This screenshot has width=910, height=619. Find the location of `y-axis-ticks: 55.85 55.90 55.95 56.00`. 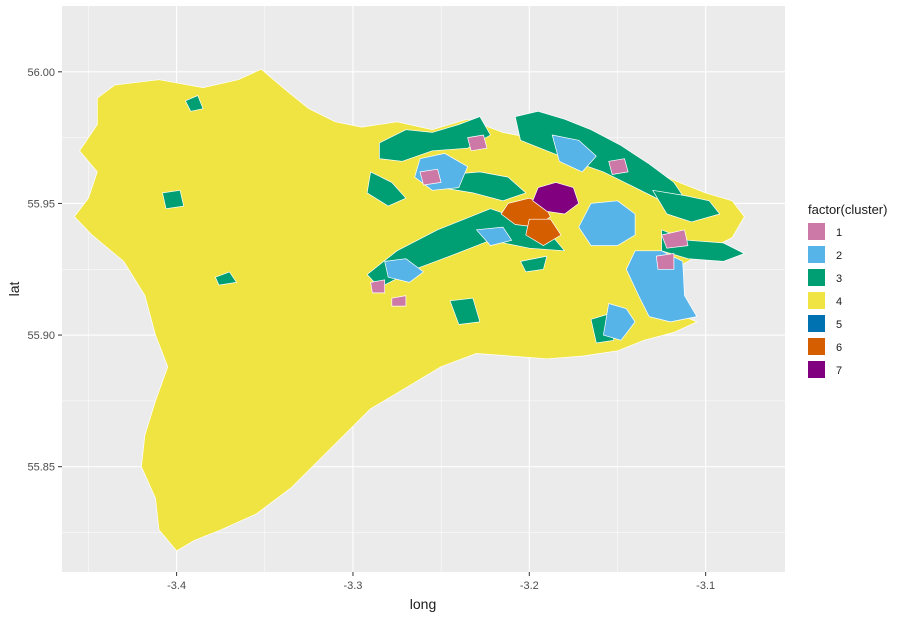

y-axis-ticks: 55.85 55.90 55.95 56.00 is located at coordinates (44, 270).